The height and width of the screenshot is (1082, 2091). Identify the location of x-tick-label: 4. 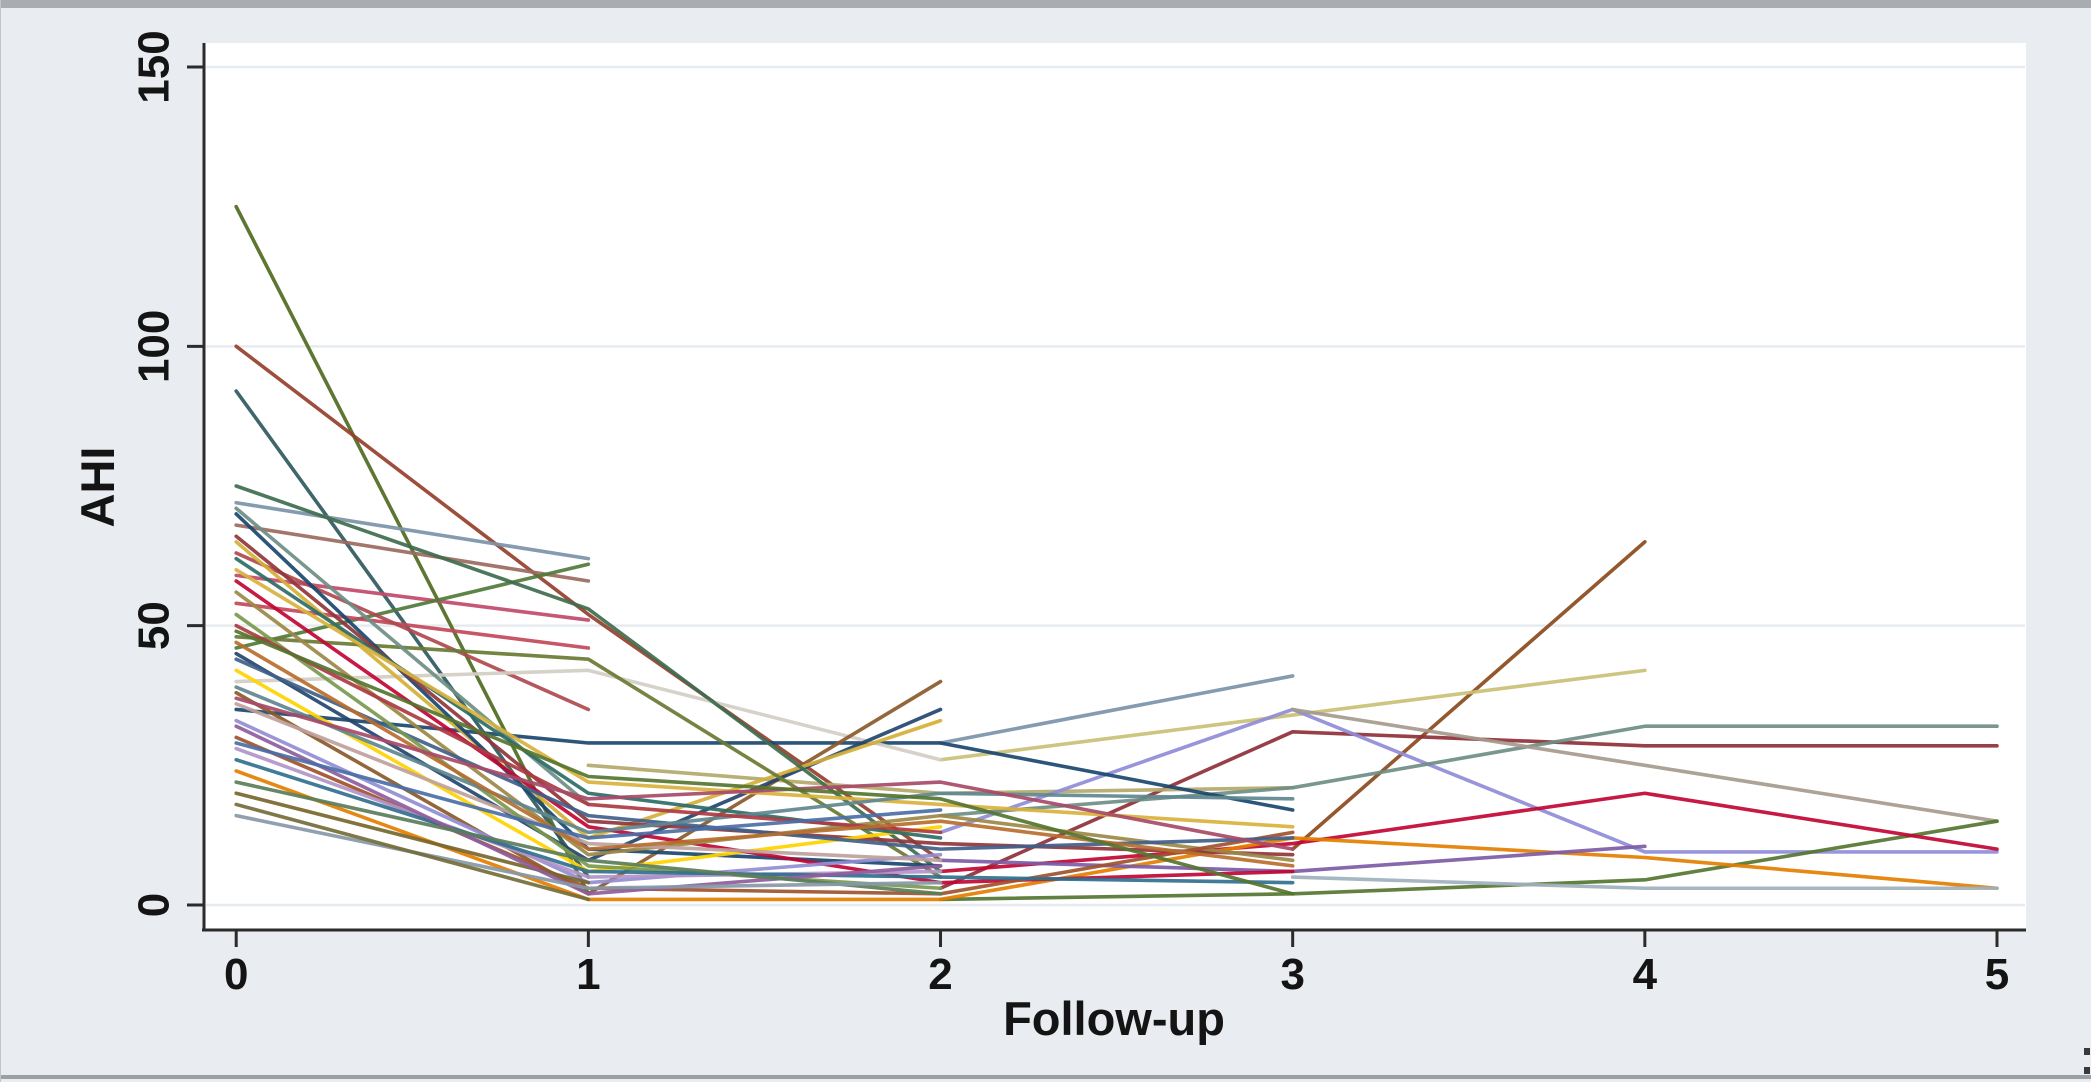
(1645, 974).